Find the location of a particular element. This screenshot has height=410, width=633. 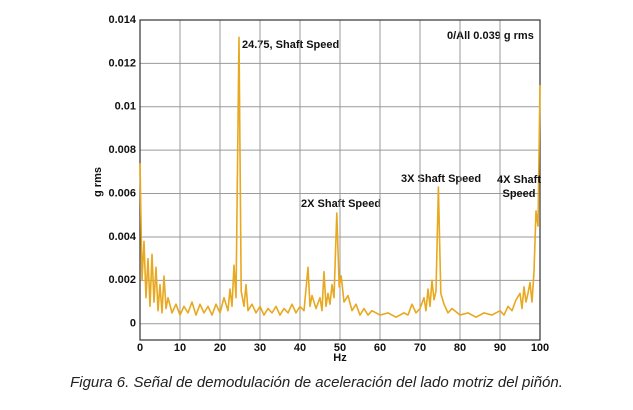

y-tick-label: 0.014 is located at coordinates (122, 20).